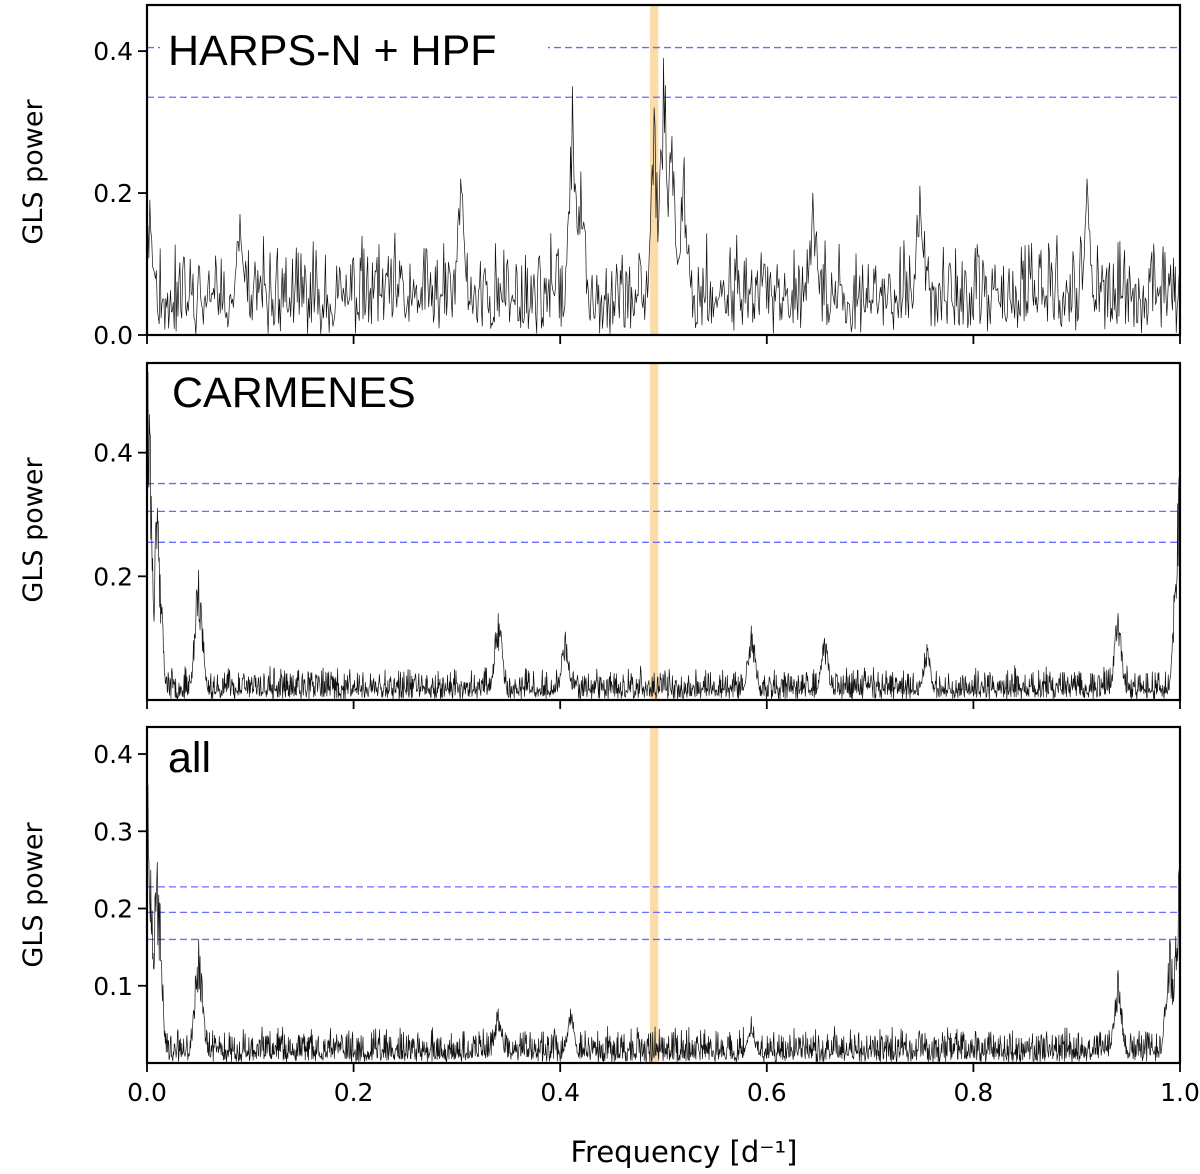 This screenshot has height=1174, width=1200. I want to click on x-axis-tick-labels: 0.0 0.2 0.4 0.6 0.8 1.0, so click(663, 1092).